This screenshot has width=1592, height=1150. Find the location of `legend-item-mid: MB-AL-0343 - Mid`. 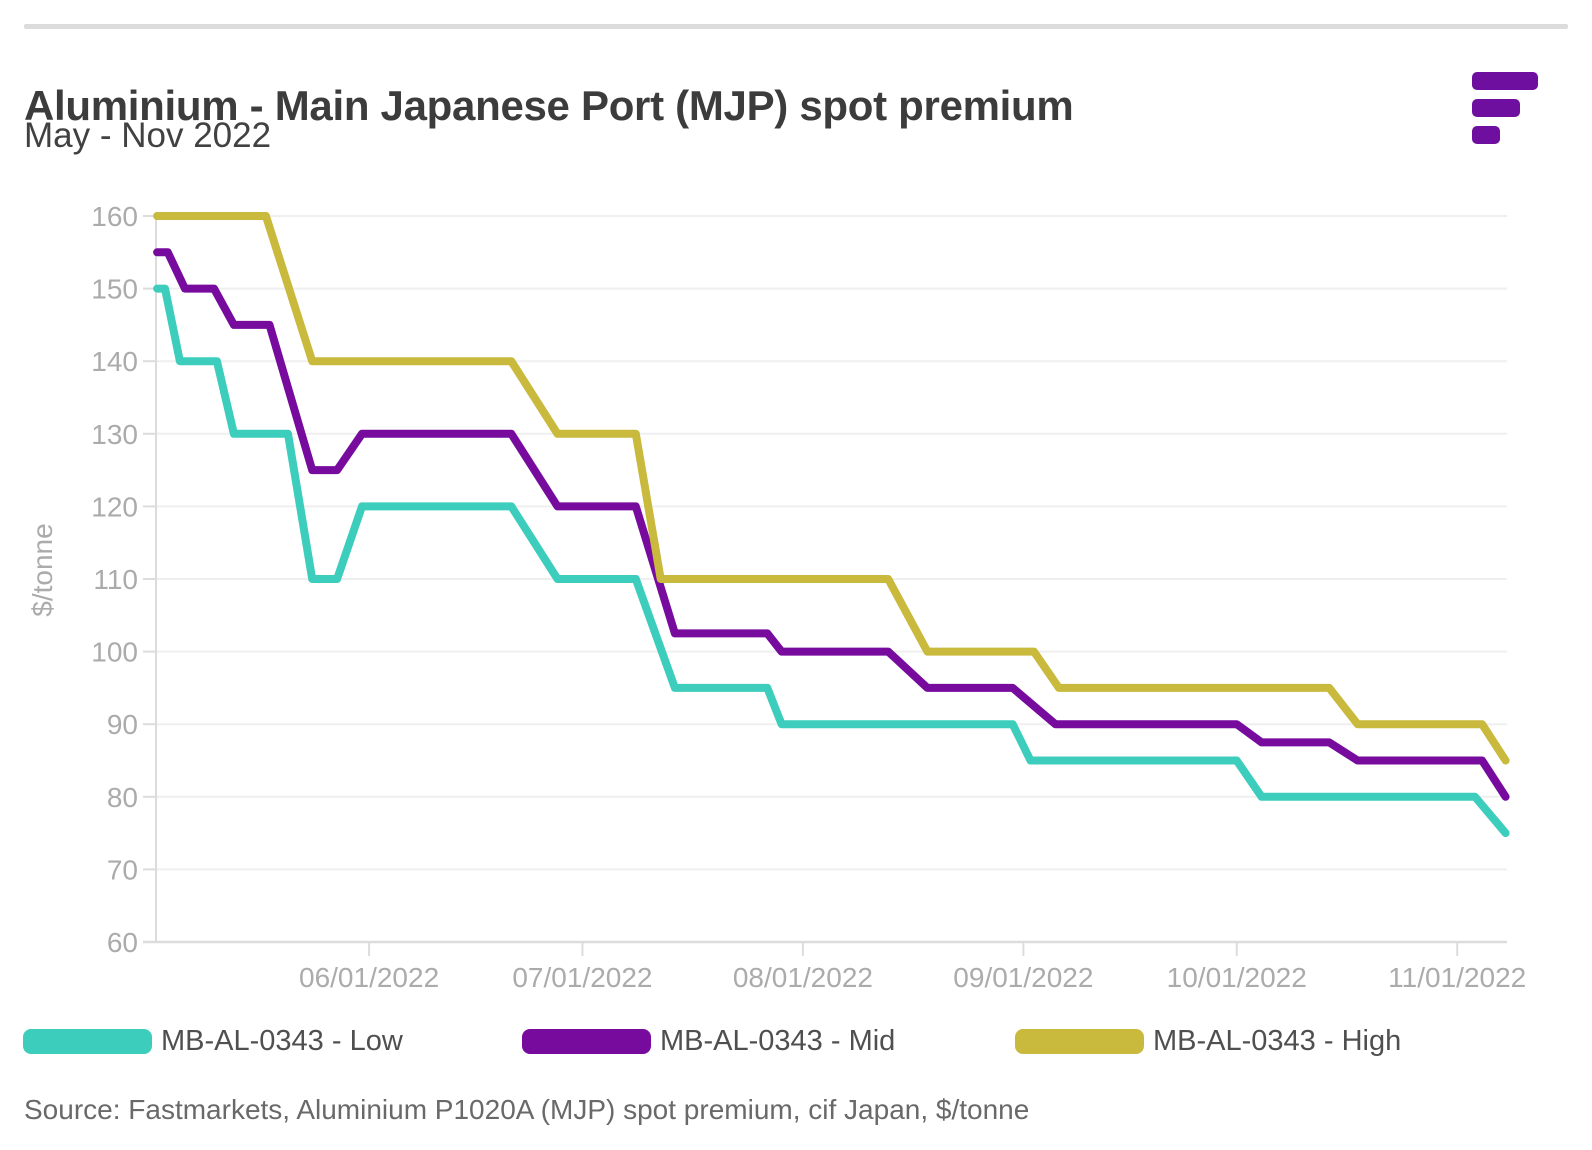

legend-item-mid: MB-AL-0343 - Mid is located at coordinates (708, 1041).